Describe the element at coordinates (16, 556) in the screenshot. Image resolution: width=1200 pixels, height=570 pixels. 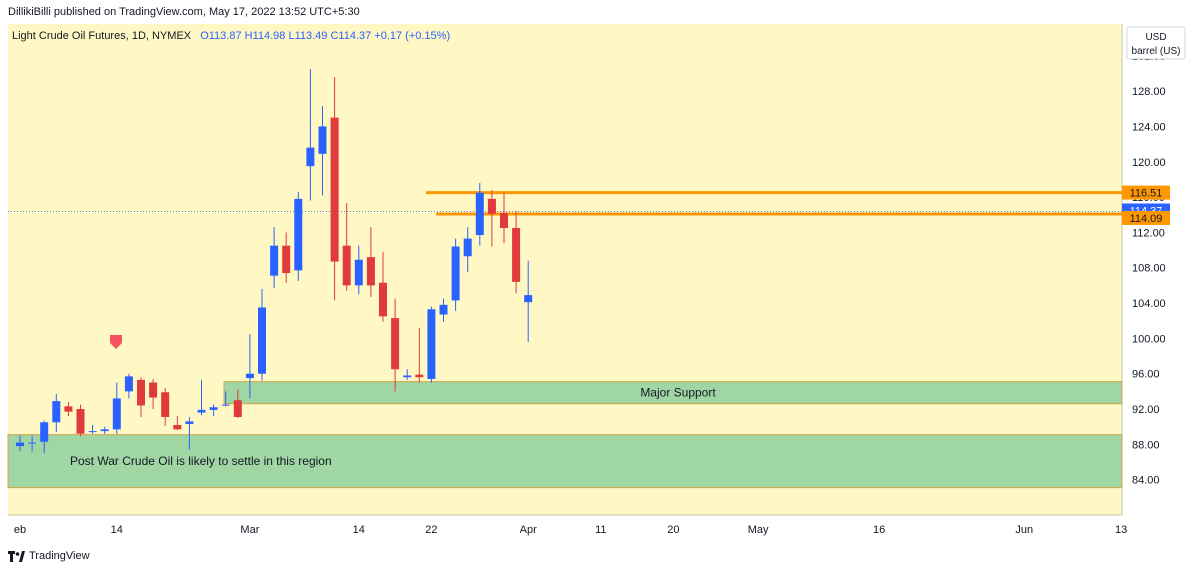
I see `tradingview-logo-icon` at that location.